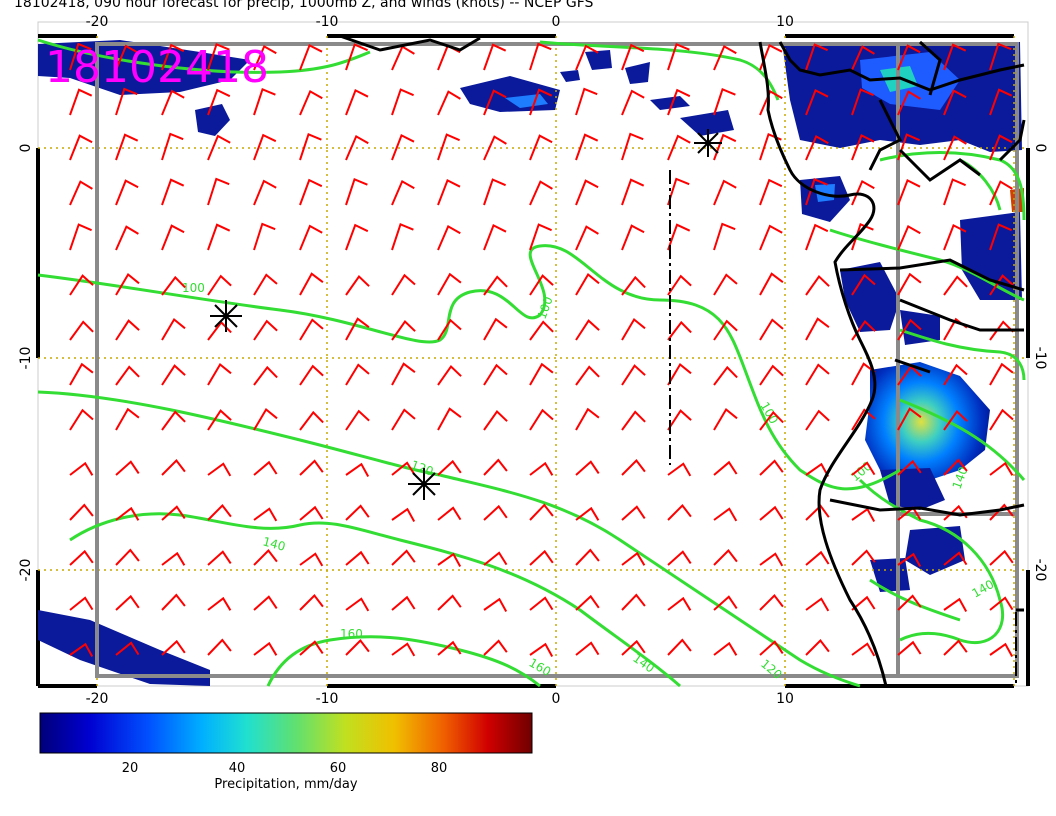  What do you see at coordinates (556, 22) in the screenshot?
I see `x-tick-label: 0` at bounding box center [556, 22].